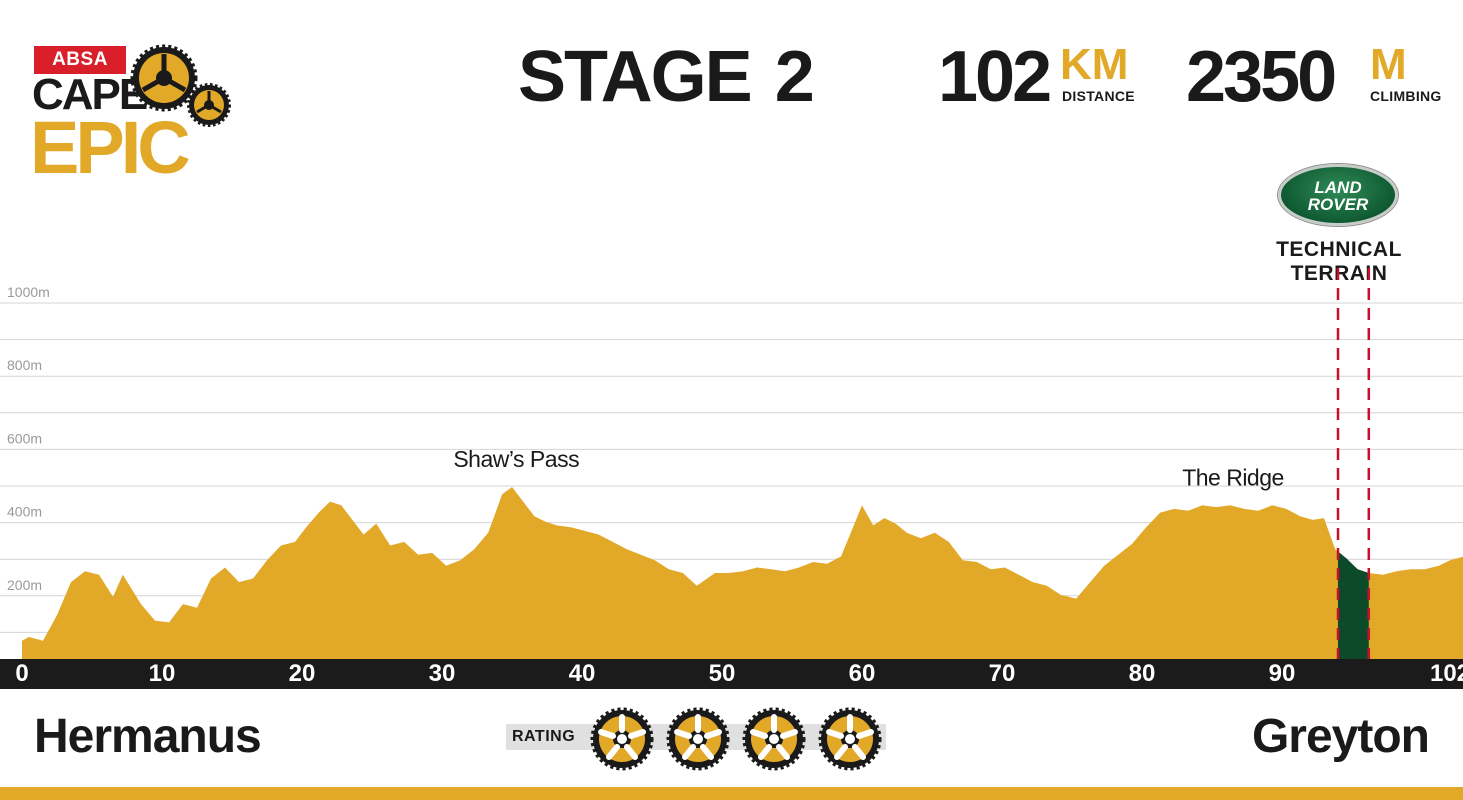  What do you see at coordinates (162, 673) in the screenshot?
I see `x-tick-label: 10` at bounding box center [162, 673].